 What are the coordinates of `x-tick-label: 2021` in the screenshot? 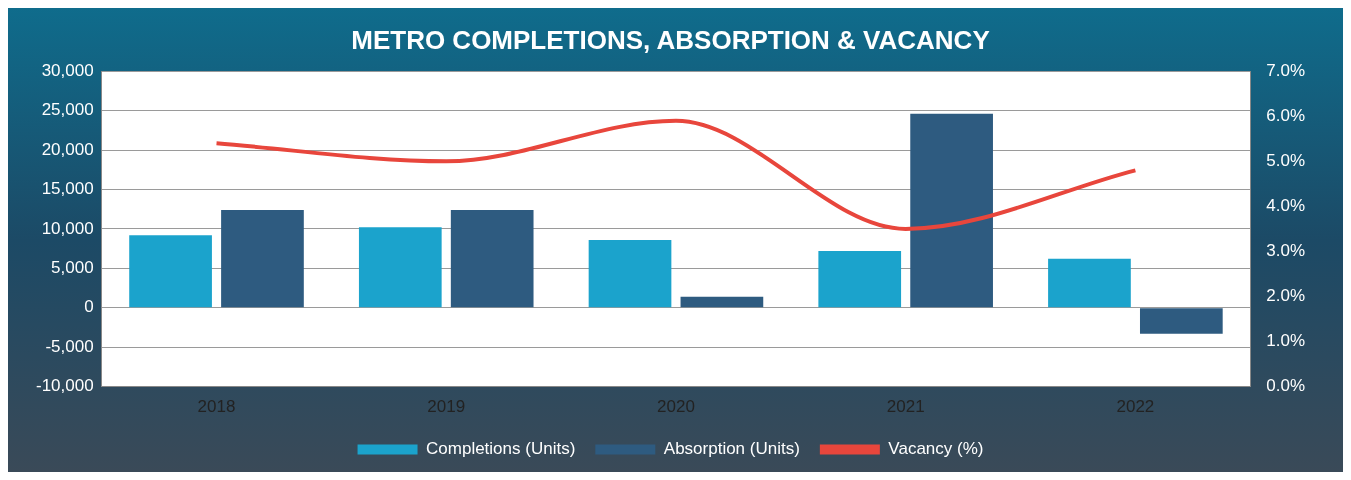 It's located at (905, 407).